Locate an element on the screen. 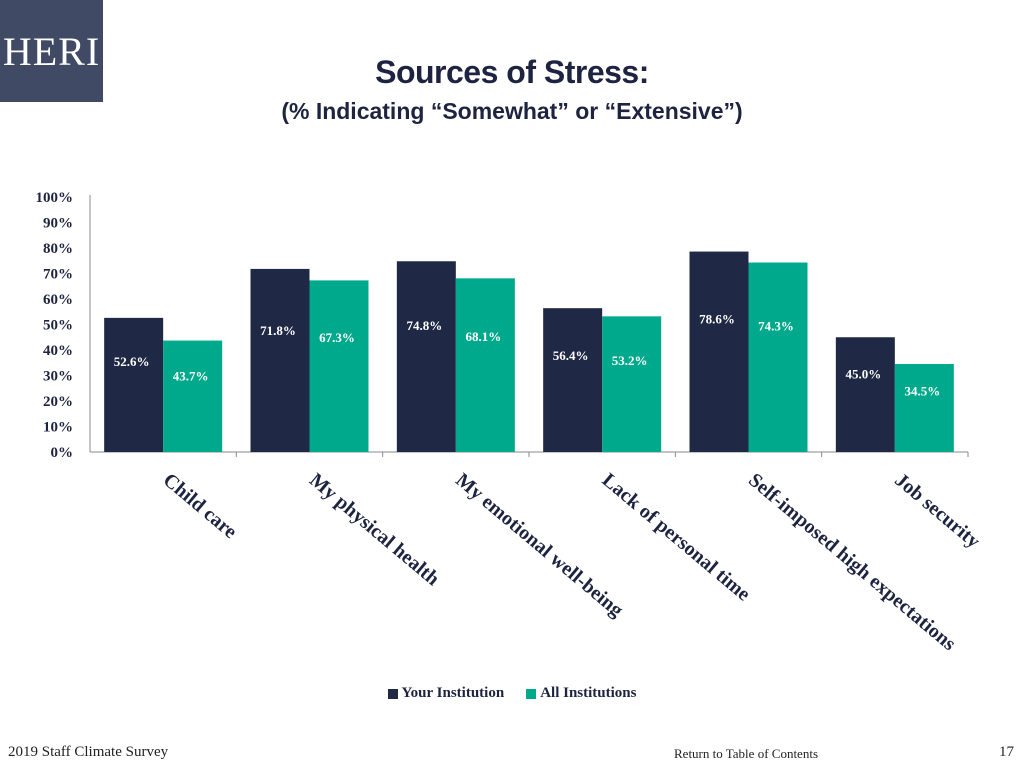  return-to-toc-link: Return to Table of Contents is located at coordinates (746, 753).